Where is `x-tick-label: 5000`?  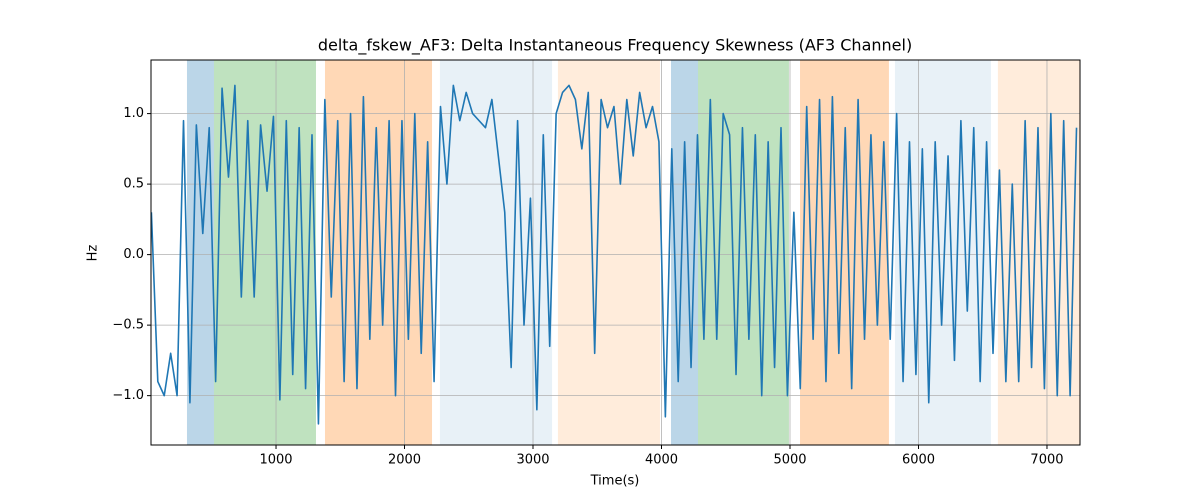
x-tick-label: 5000 is located at coordinates (789, 460).